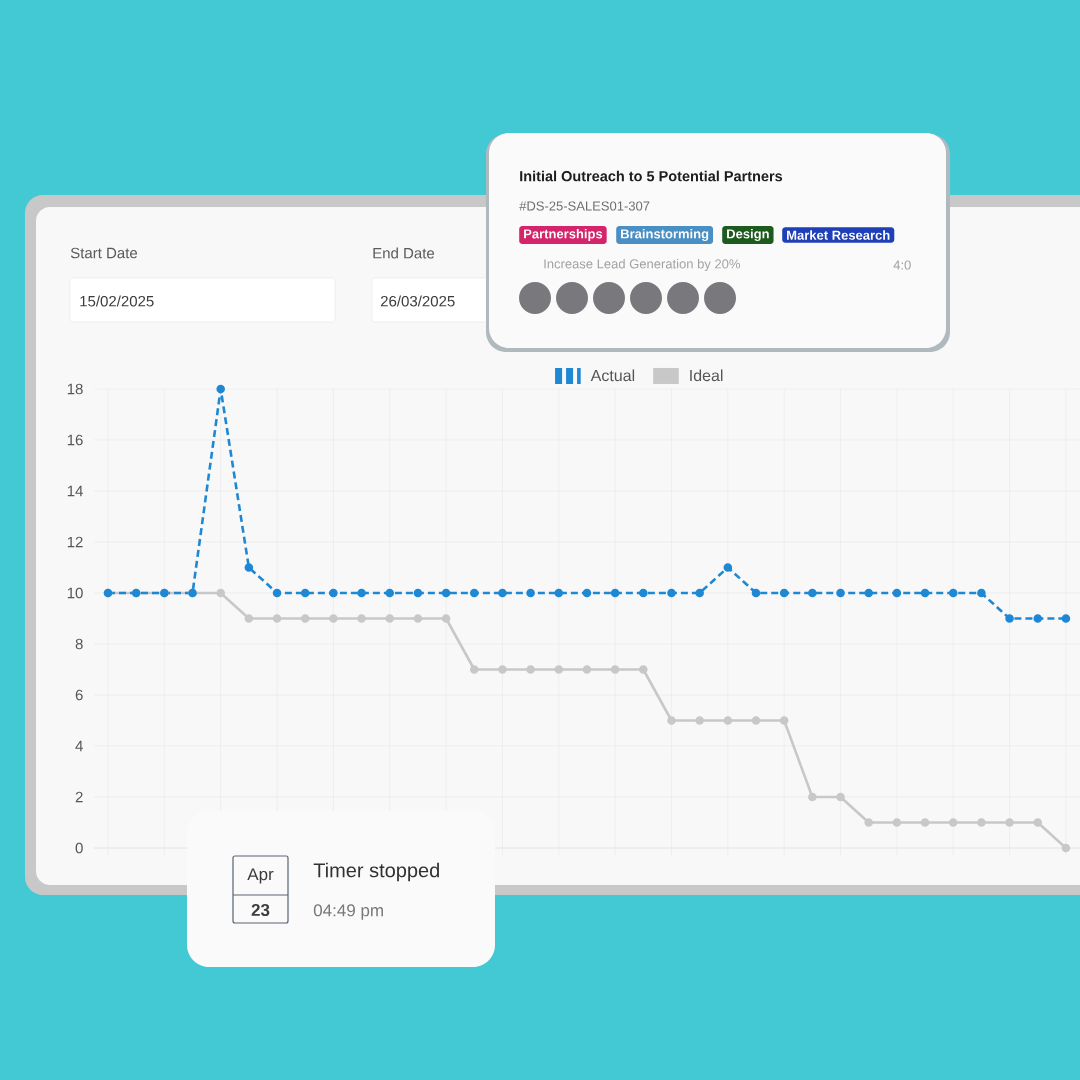 This screenshot has width=1080, height=1080. I want to click on text: #DS-25-SALES01-307, so click(584, 206).